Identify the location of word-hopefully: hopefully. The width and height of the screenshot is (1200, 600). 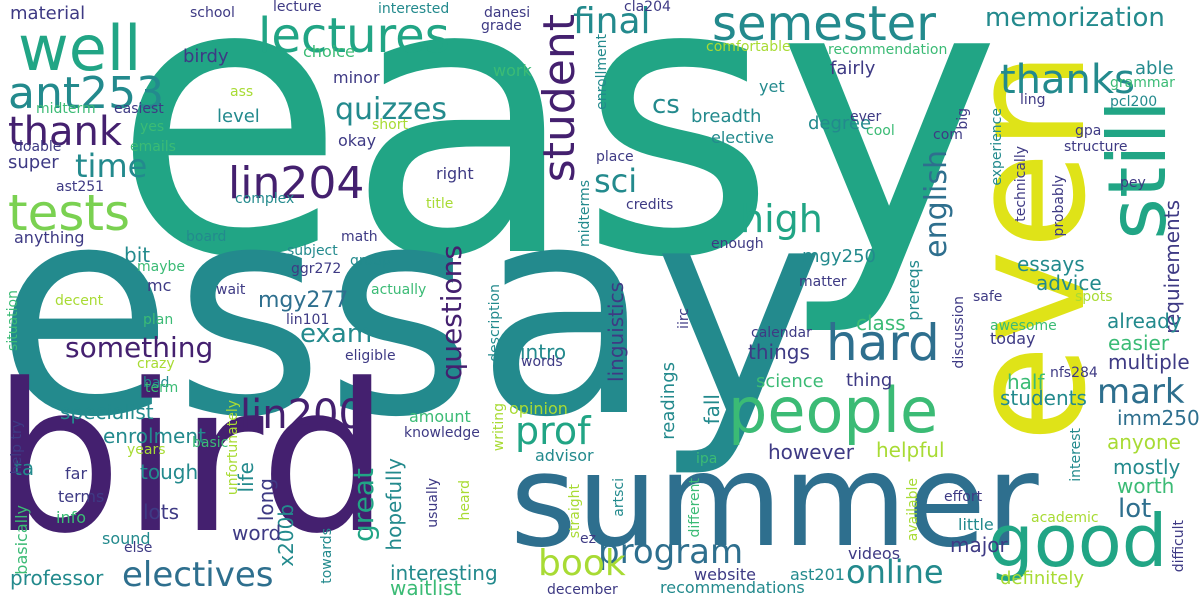
(394, 504).